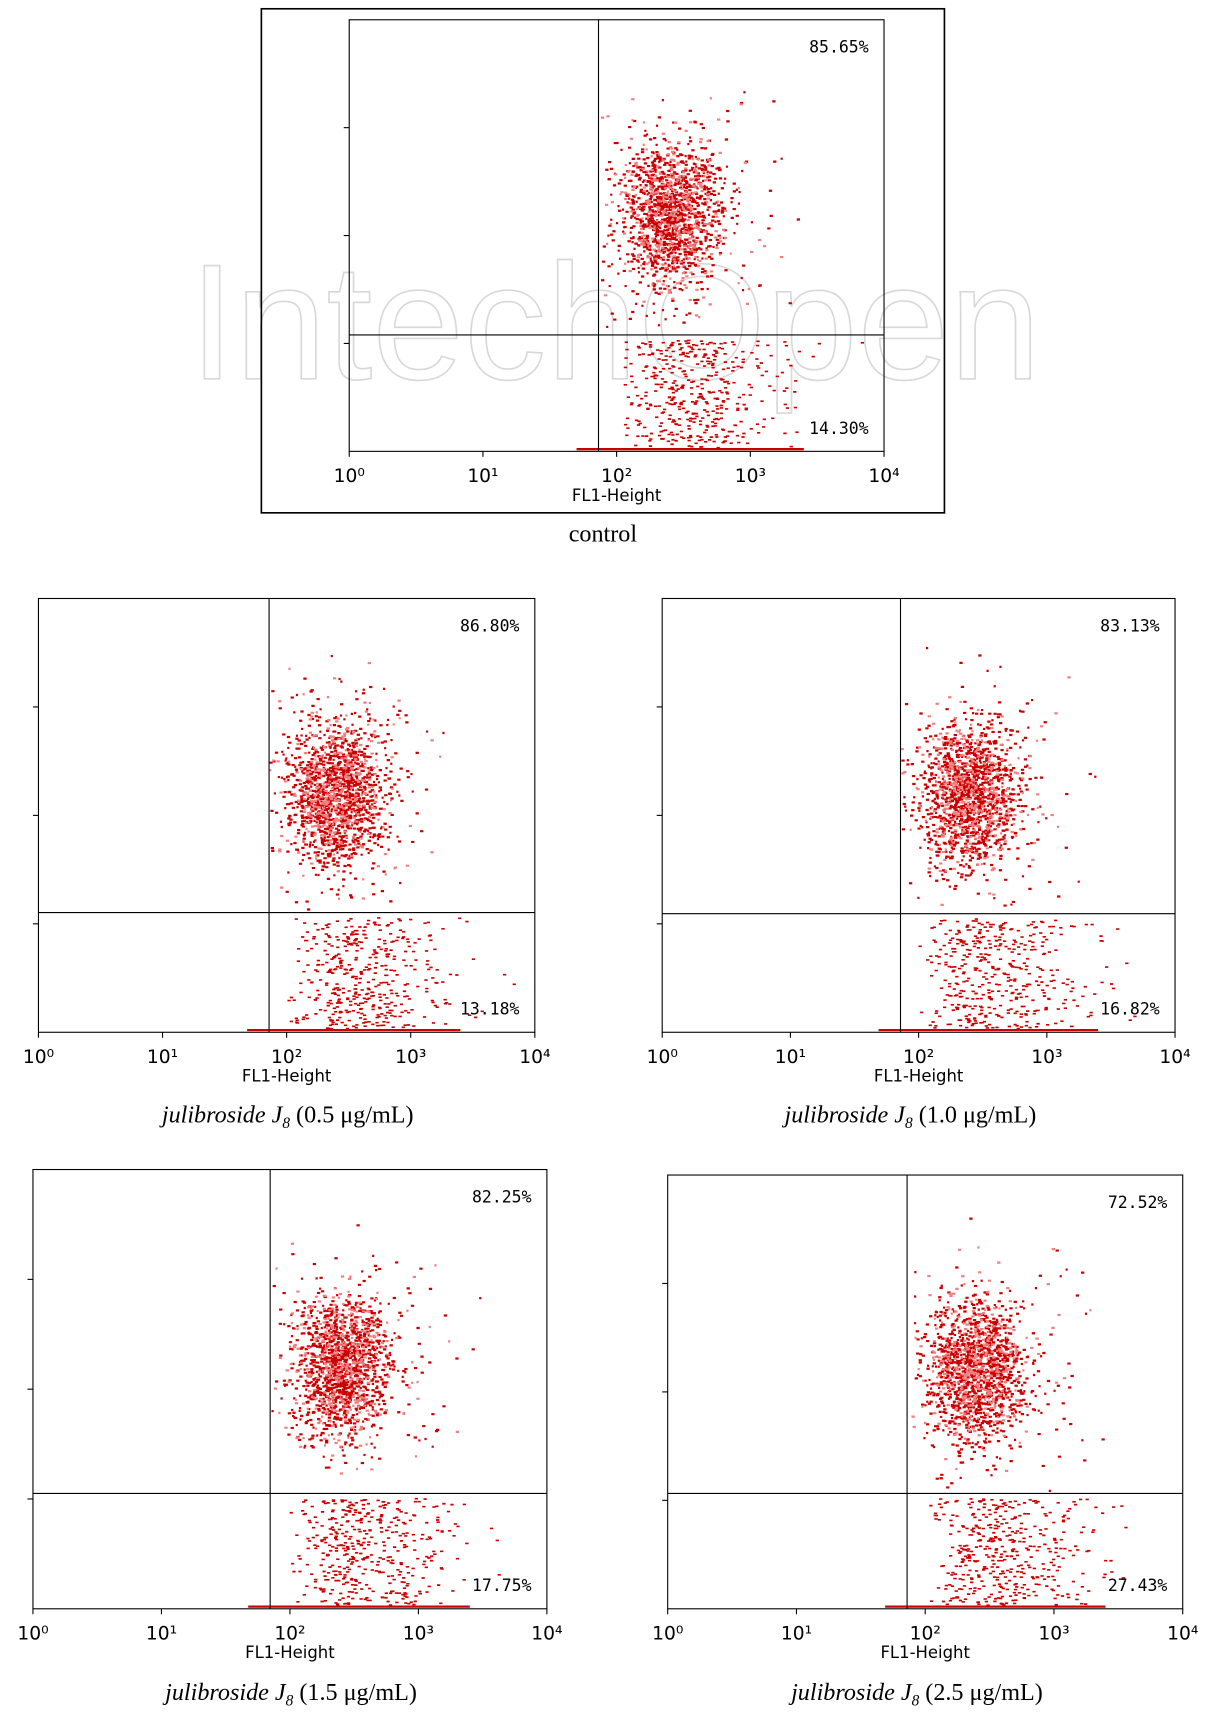 Image resolution: width=1208 pixels, height=1723 pixels. What do you see at coordinates (1138, 1202) in the screenshot?
I see `quadrant-upper: 72.52%` at bounding box center [1138, 1202].